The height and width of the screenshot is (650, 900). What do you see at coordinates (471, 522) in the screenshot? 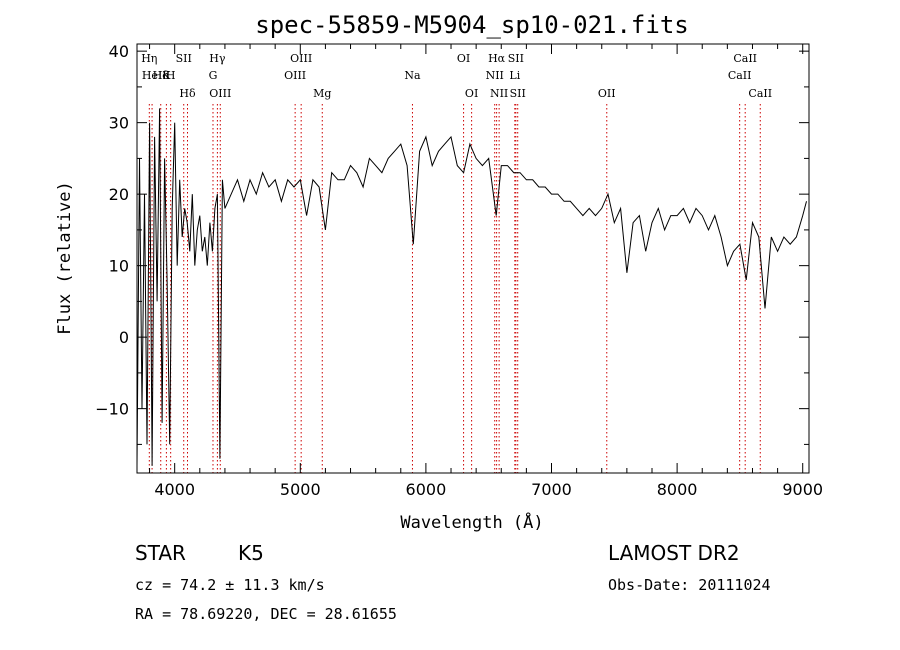
I see `x-axis-label: Wavelength (Å)` at bounding box center [471, 522].